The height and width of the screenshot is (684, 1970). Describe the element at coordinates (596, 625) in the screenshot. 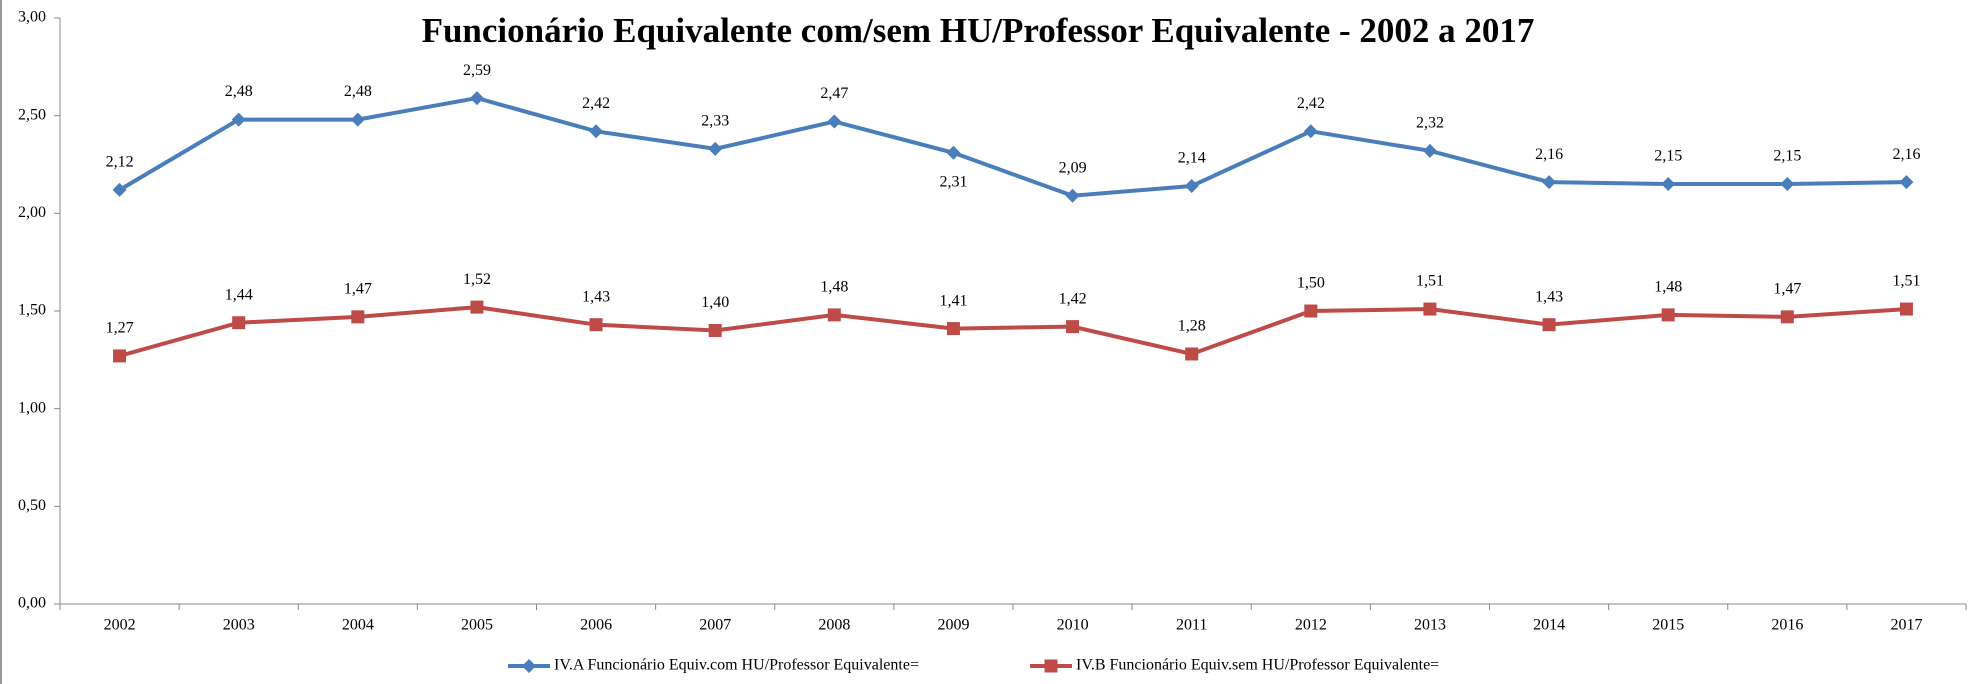

I see `x-tick-label: 2006` at that location.